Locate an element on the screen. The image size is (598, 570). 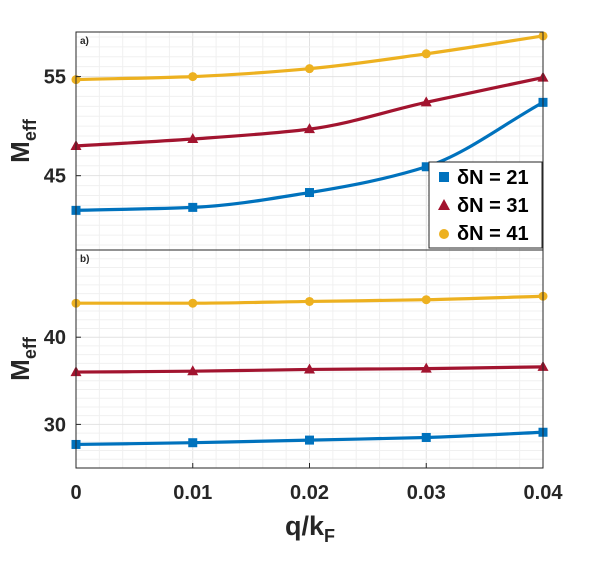
x-tick-label: 0.01 is located at coordinates (192, 493).